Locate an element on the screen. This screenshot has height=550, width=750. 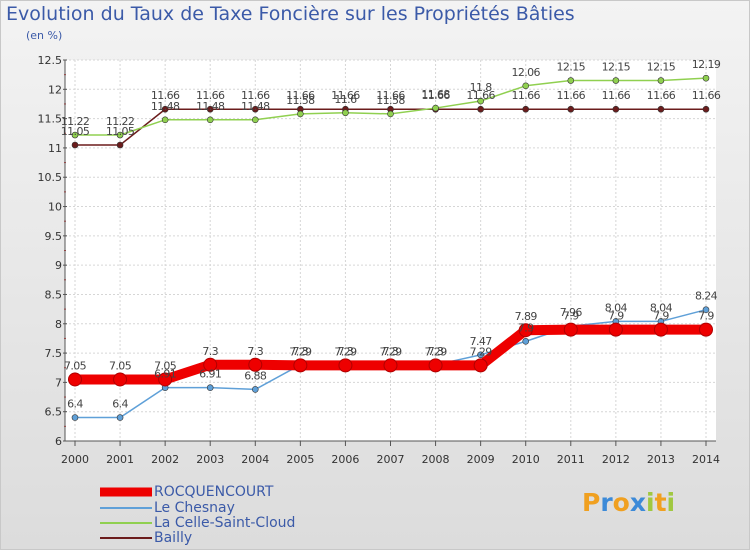
logo-letter: i is located at coordinates (650, 502).